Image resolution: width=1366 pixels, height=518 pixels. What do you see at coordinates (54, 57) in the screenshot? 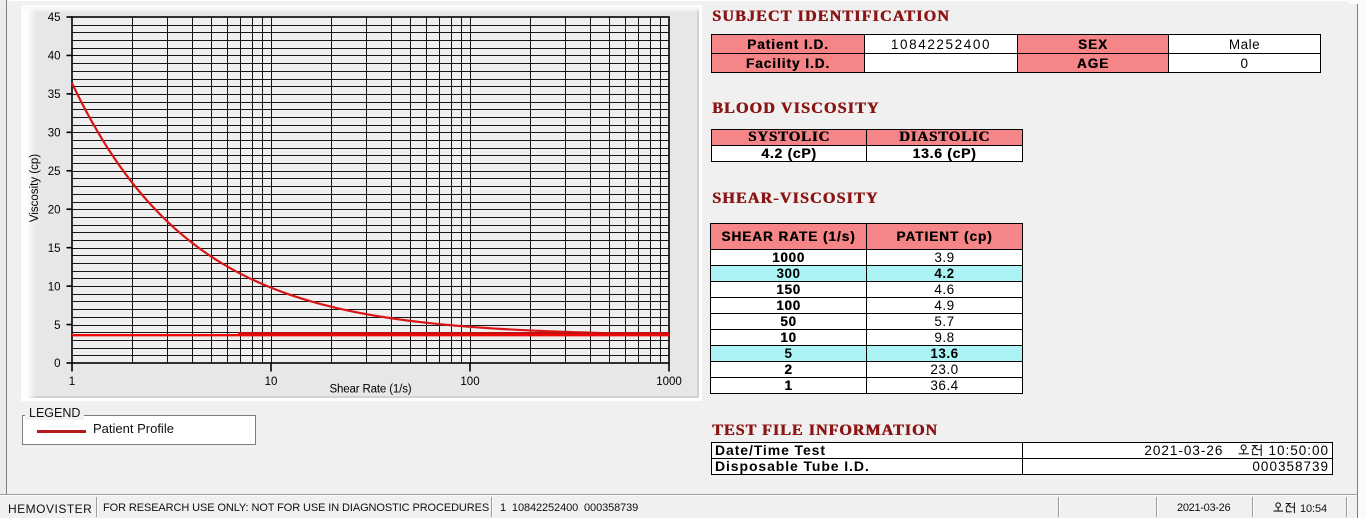
I see `svg-text: 40` at bounding box center [54, 57].